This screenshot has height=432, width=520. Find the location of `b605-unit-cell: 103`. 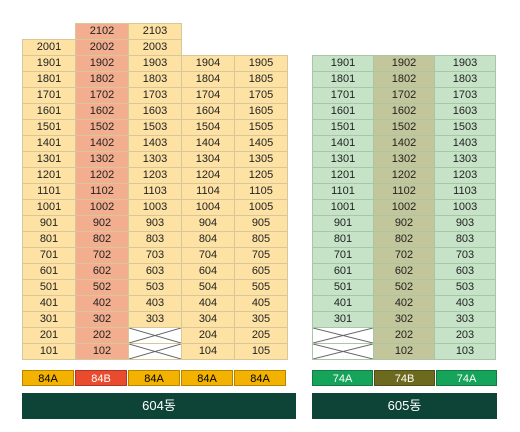

b605-unit-cell: 103 is located at coordinates (465, 351).